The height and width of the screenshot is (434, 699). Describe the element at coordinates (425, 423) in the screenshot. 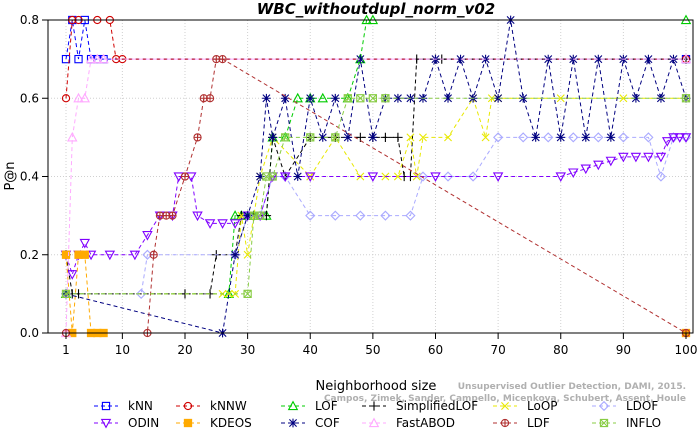

I see `legend-label-FastABOD: FastABOD` at that location.